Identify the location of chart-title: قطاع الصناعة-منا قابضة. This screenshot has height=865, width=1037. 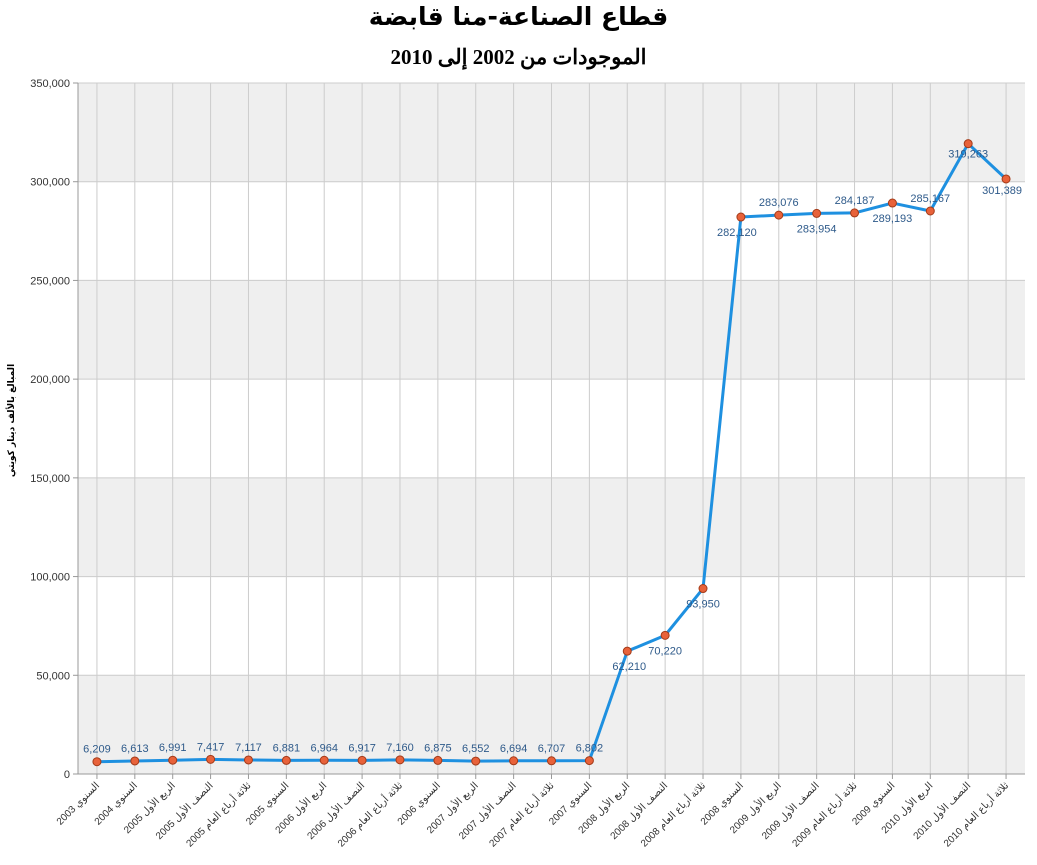
(518, 16).